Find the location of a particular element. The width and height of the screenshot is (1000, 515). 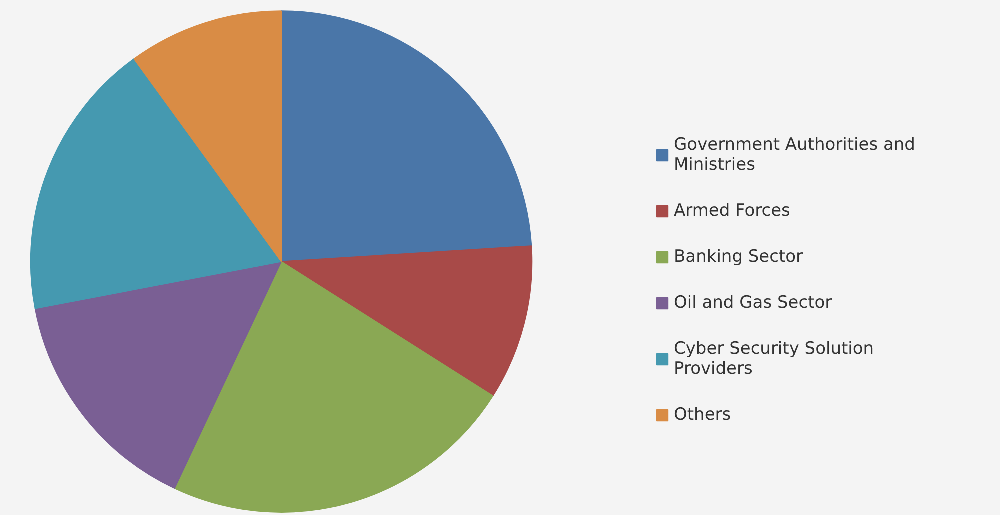

legend-label: Cyber Security Solution Providers is located at coordinates (774, 359).